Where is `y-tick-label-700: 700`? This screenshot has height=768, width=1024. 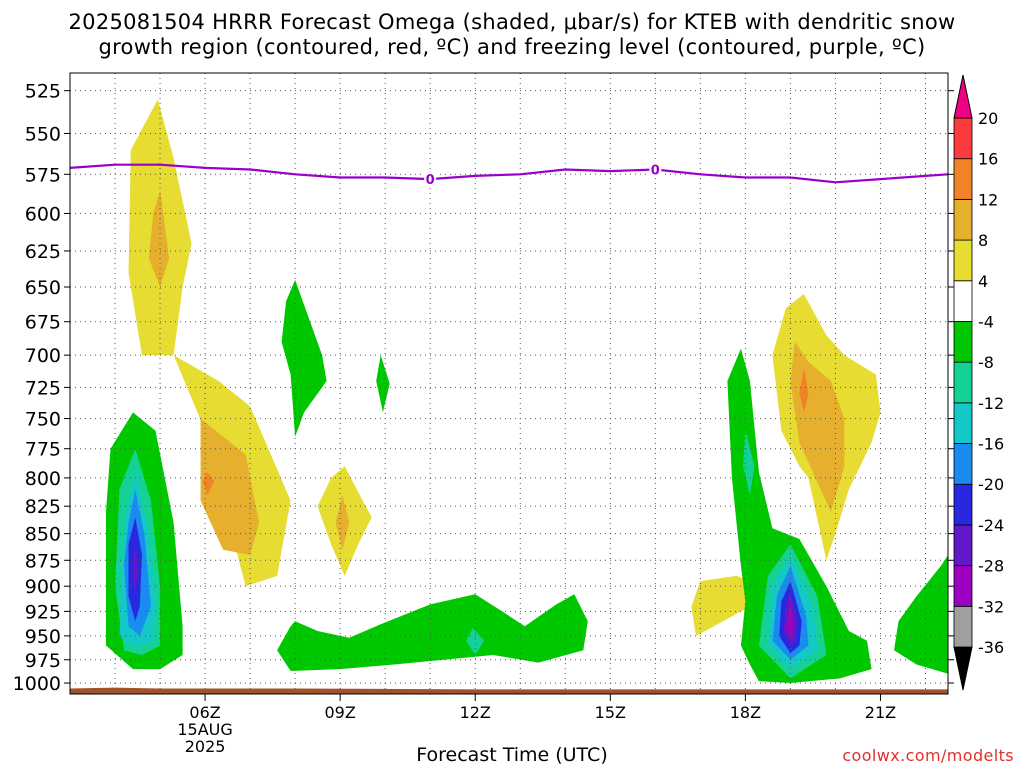
y-tick-label-700: 700 is located at coordinates (43, 356).